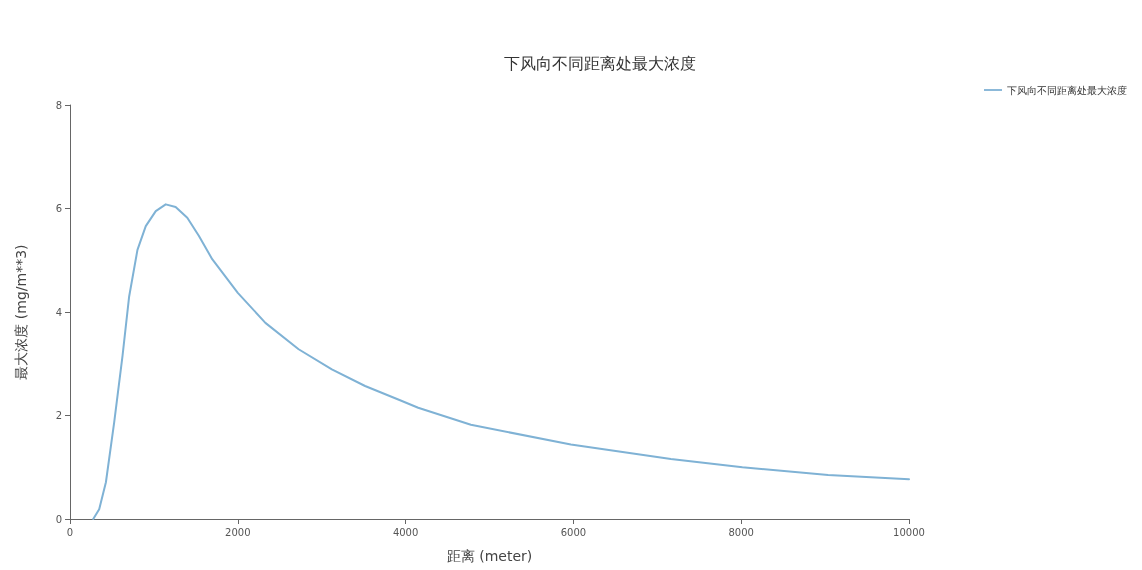 The width and height of the screenshot is (1142, 570). Describe the element at coordinates (58, 519) in the screenshot. I see `y-tick-label: 0` at that location.